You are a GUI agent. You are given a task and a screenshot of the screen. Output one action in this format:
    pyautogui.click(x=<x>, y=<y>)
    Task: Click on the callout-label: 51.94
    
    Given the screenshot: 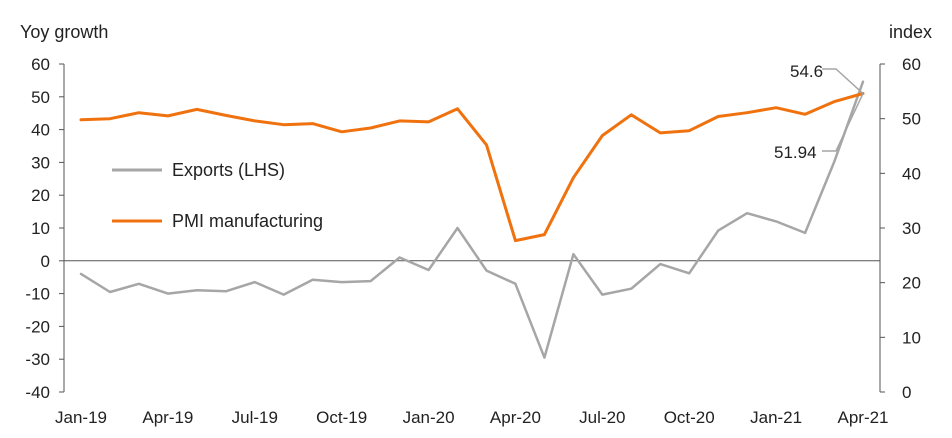 What is the action you would take?
    pyautogui.click(x=795, y=152)
    